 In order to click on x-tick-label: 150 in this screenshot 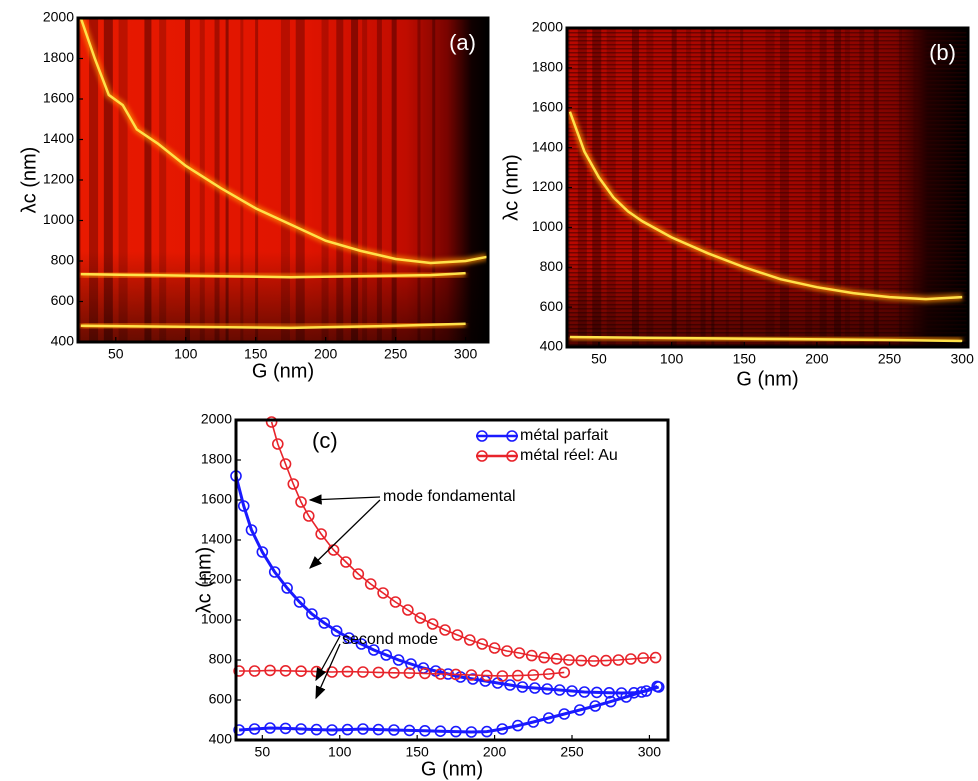, I will do `click(745, 359)`.